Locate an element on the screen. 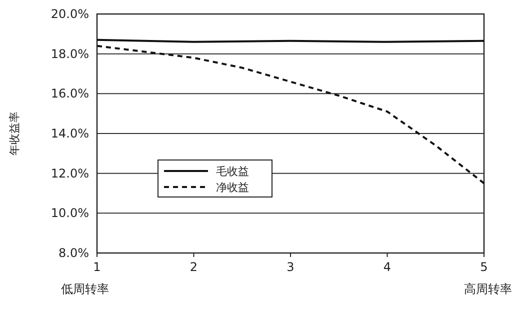 Image resolution: width=528 pixels, height=325 pixels. y-axis-title: 年收益率 is located at coordinates (14, 134).